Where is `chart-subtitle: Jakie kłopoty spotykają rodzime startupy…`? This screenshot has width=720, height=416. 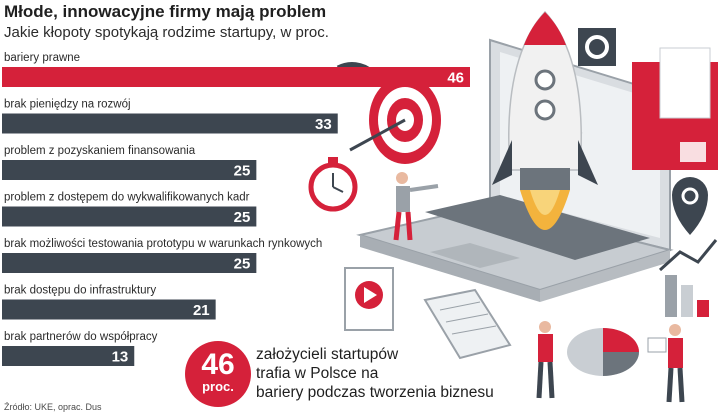 chart-subtitle: Jakie kłopoty spotykają rodzime startupy… is located at coordinates (166, 32).